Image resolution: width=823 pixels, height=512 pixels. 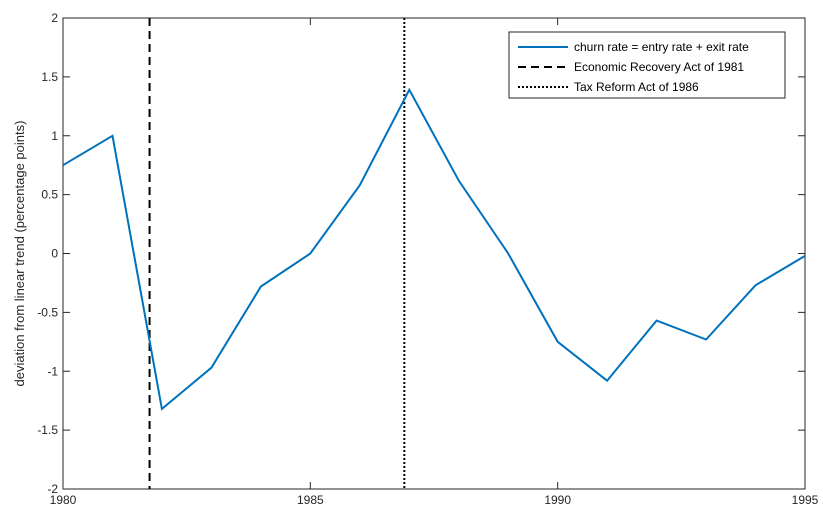 I want to click on x-tick-label: 1990, so click(x=557, y=500).